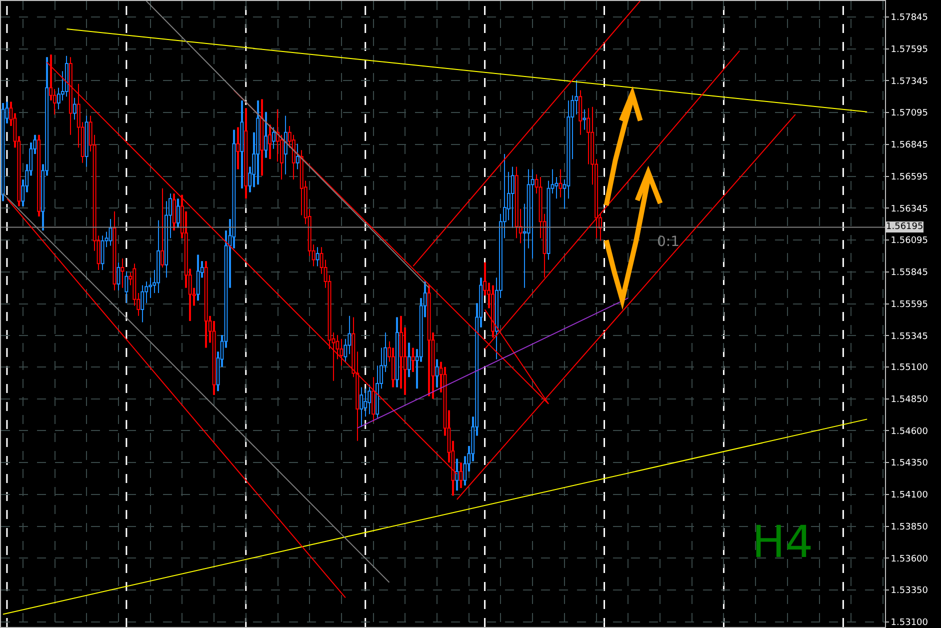 The width and height of the screenshot is (941, 628). Describe the element at coordinates (909, 81) in the screenshot. I see `y-tick-label: 1.57345` at that location.